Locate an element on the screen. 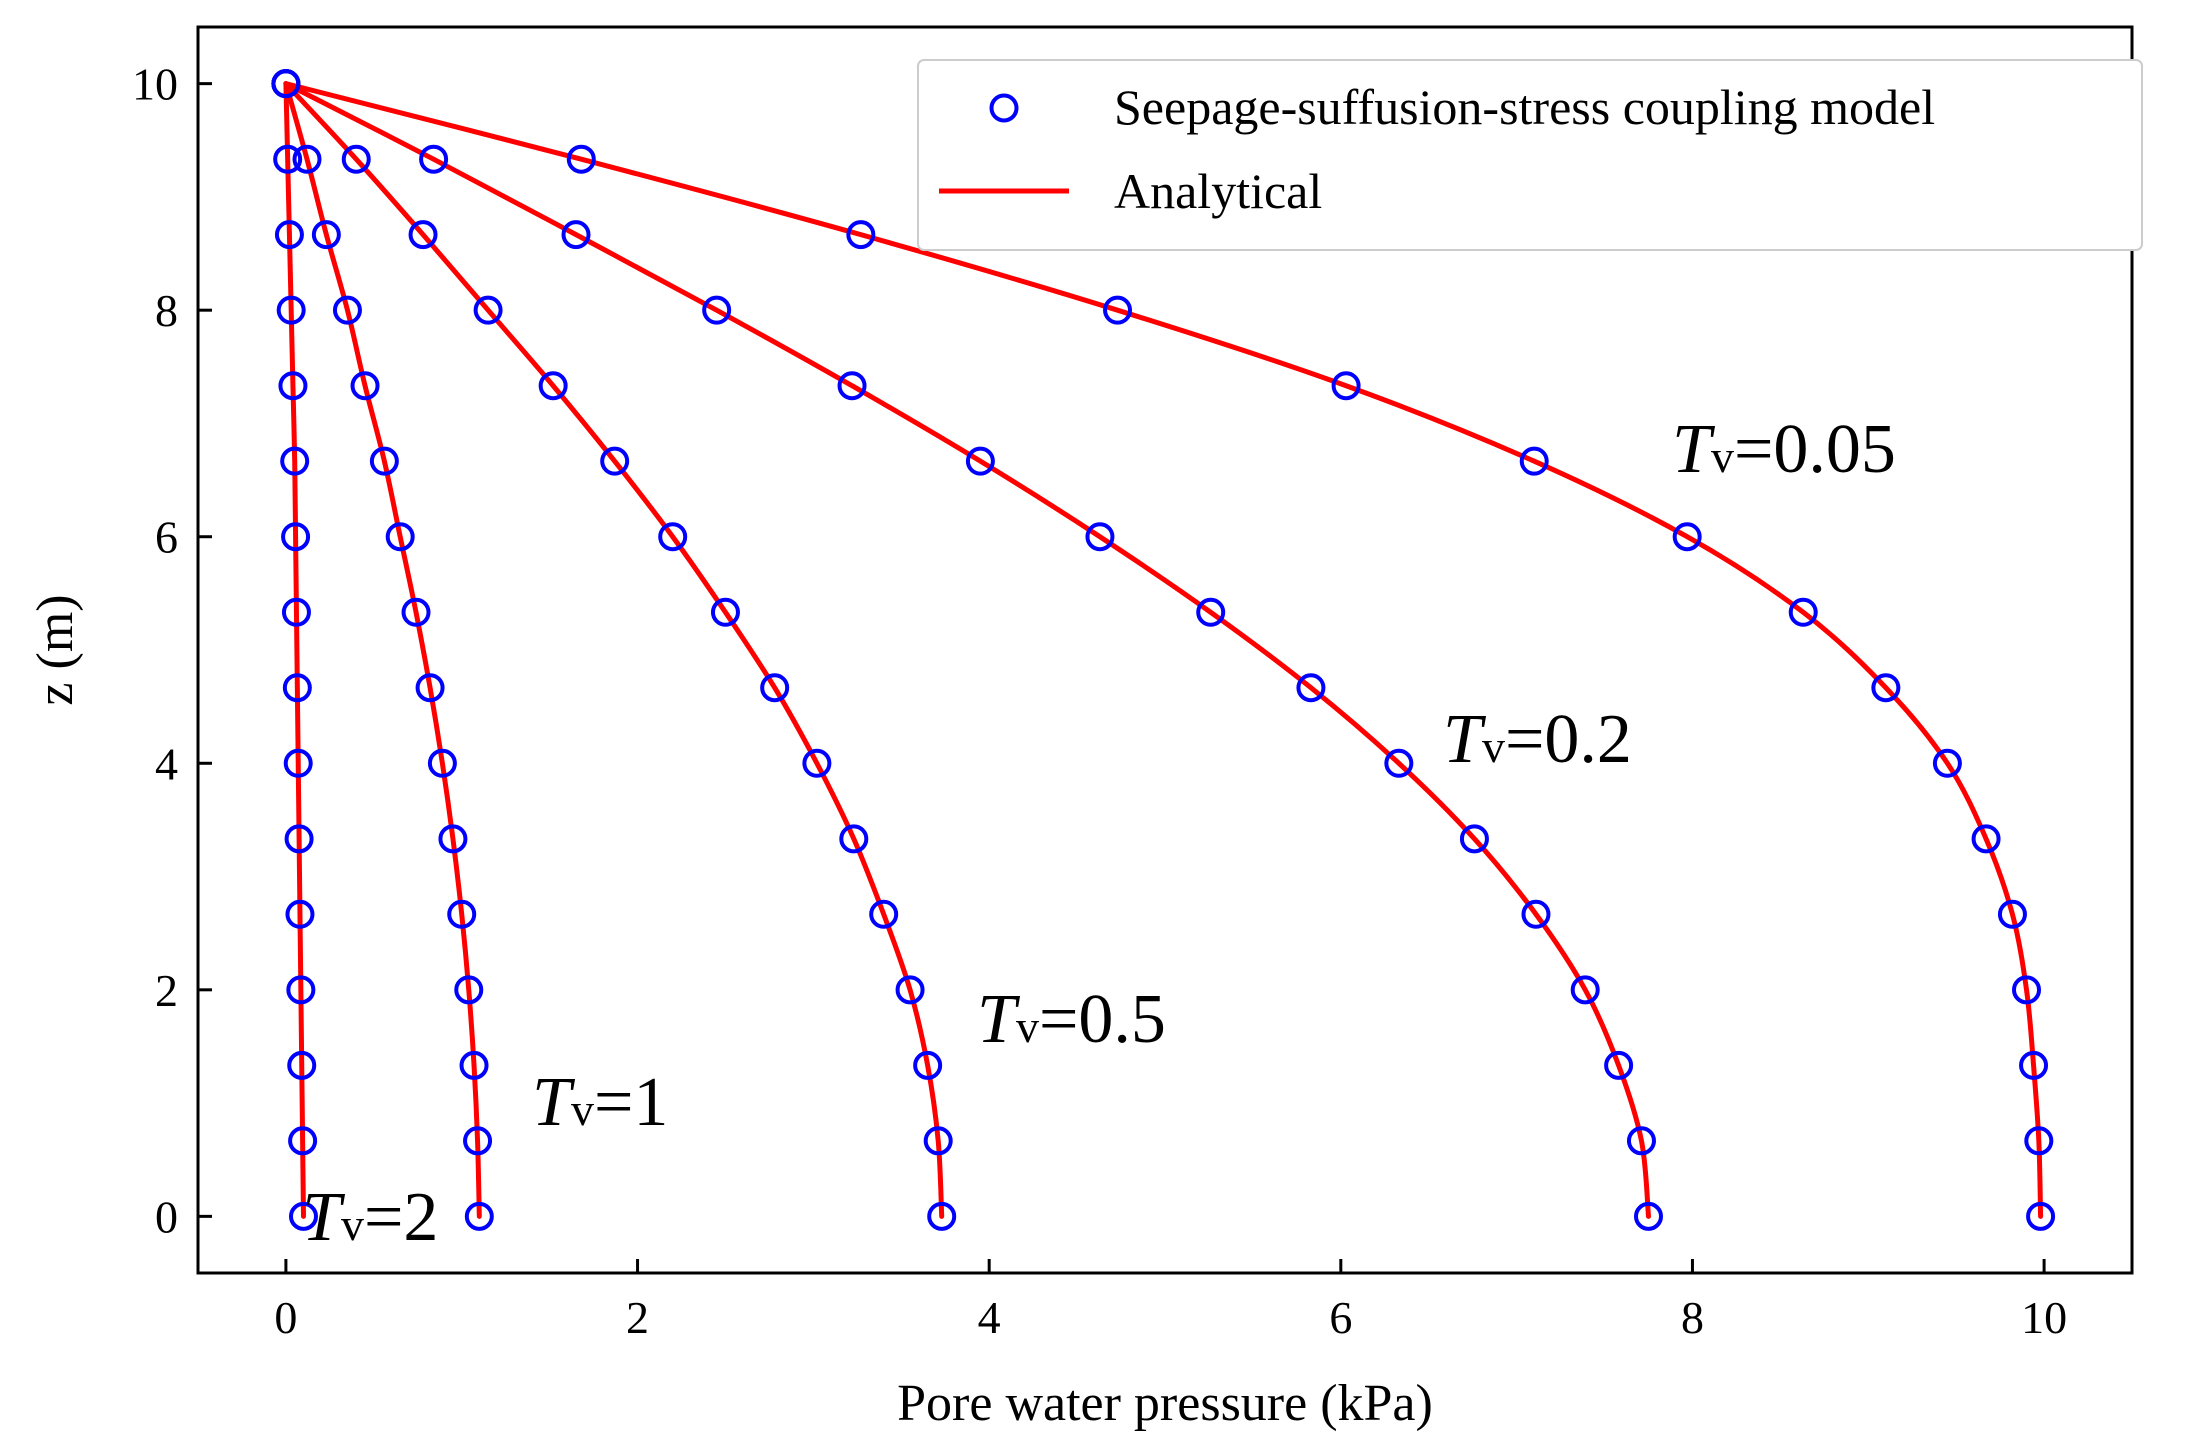  curve-label-2: Tv=0.5 is located at coordinates (1071, 1019).